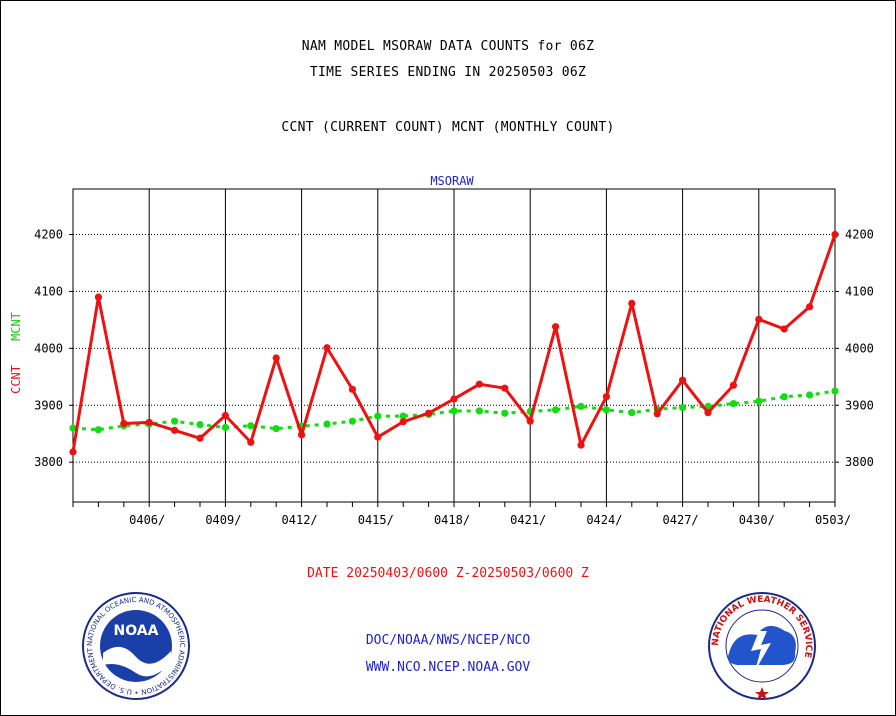 The width and height of the screenshot is (896, 716). I want to click on y-tick-label-right: 4200, so click(859, 235).